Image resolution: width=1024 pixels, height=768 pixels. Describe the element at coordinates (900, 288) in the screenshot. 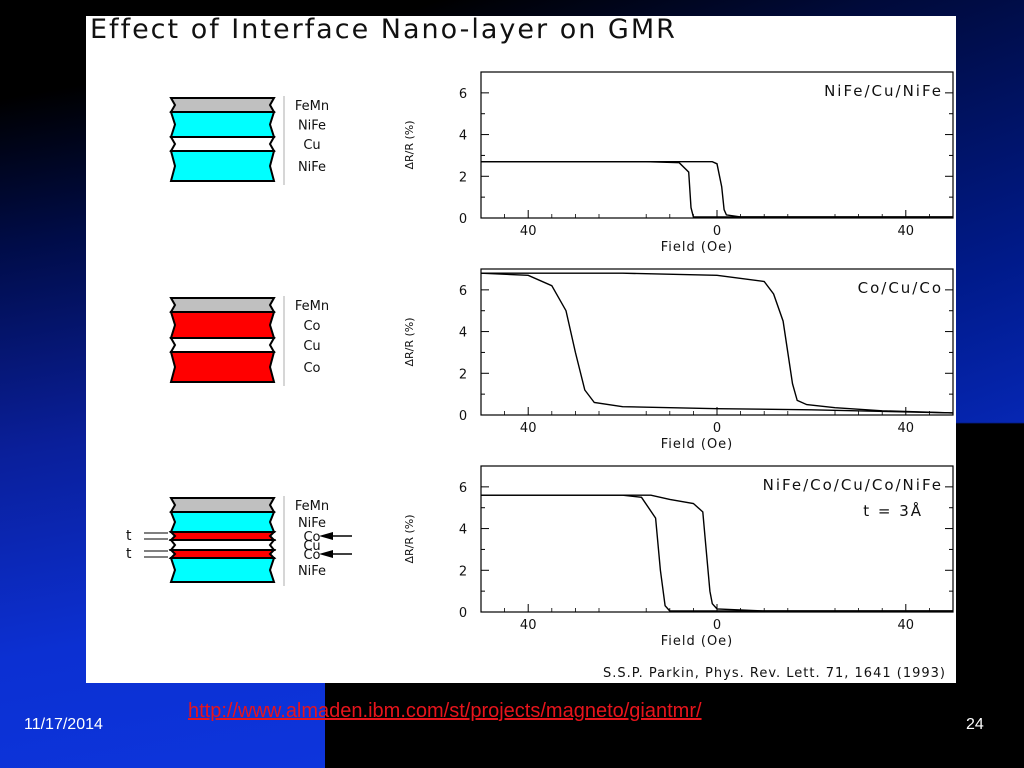

I see `plot-annotation: Co/Cu/Co` at that location.